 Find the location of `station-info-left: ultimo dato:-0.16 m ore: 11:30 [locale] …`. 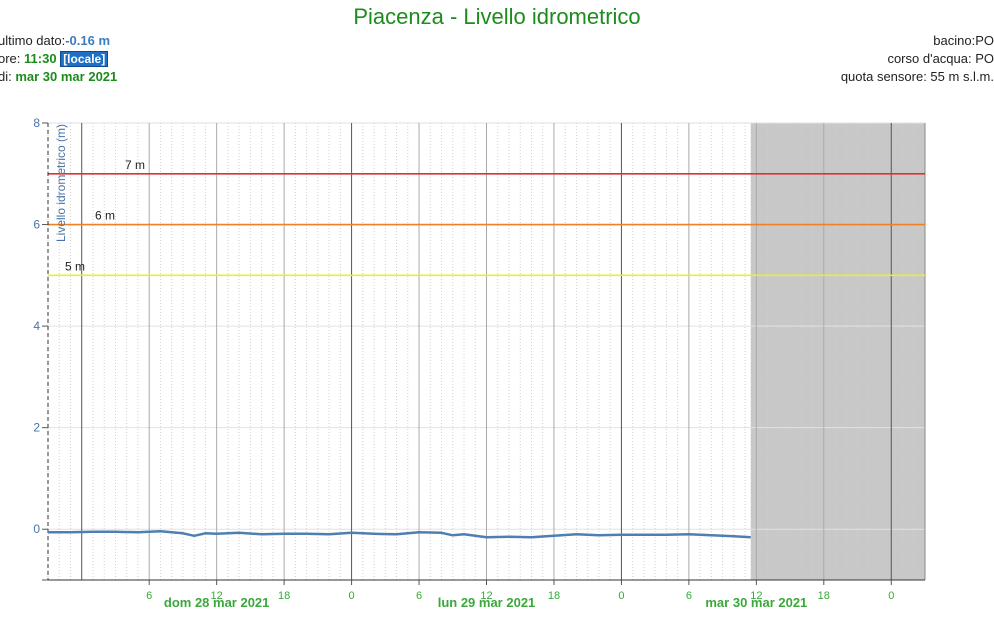

station-info-left: ultimo dato:-0.16 m ore: 11:30 [locale] … is located at coordinates (58, 59).